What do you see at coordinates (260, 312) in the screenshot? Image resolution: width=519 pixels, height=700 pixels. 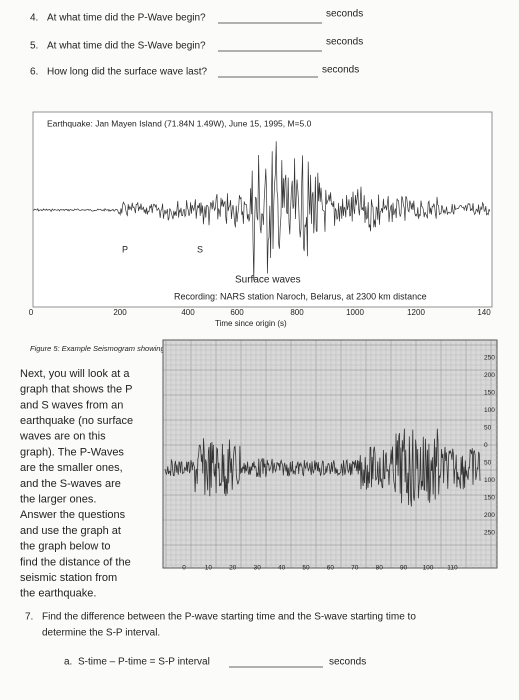 I see `figure-x-axis: 0 200 400 600 800 1000 1200 140` at bounding box center [260, 312].